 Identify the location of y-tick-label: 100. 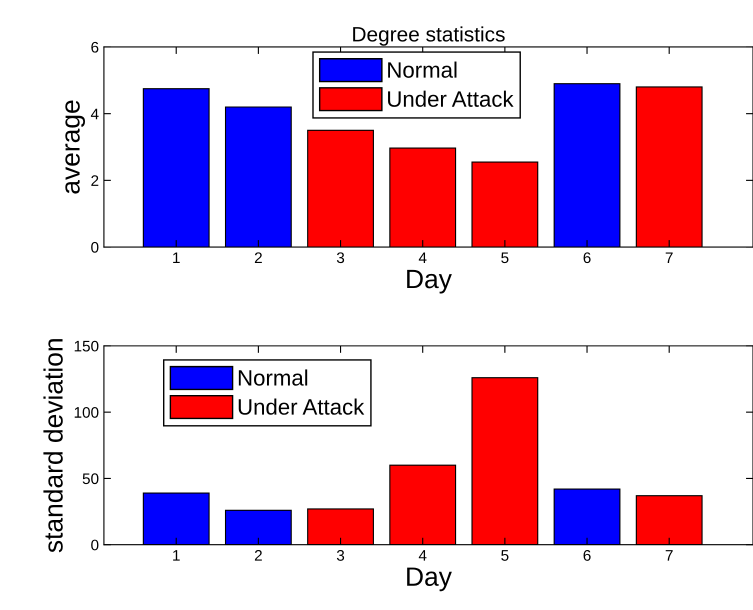
(86, 412).